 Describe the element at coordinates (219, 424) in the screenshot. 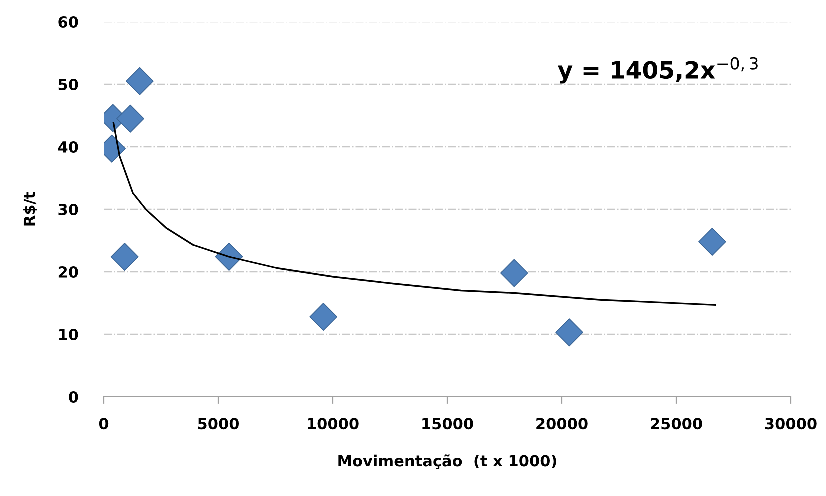

I see `x-tick-label: 5000` at that location.